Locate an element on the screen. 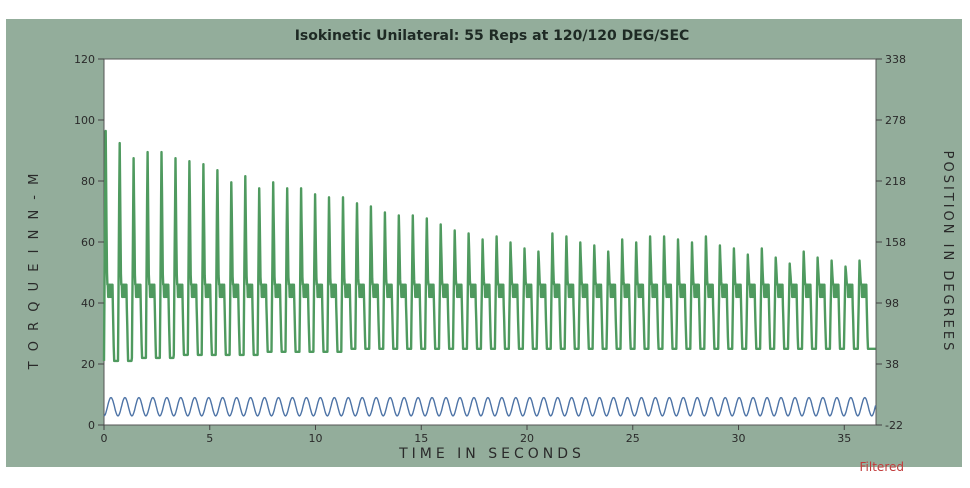 Image resolution: width=970 pixels, height=488 pixels. y-tick-label: 0 is located at coordinates (91, 425).